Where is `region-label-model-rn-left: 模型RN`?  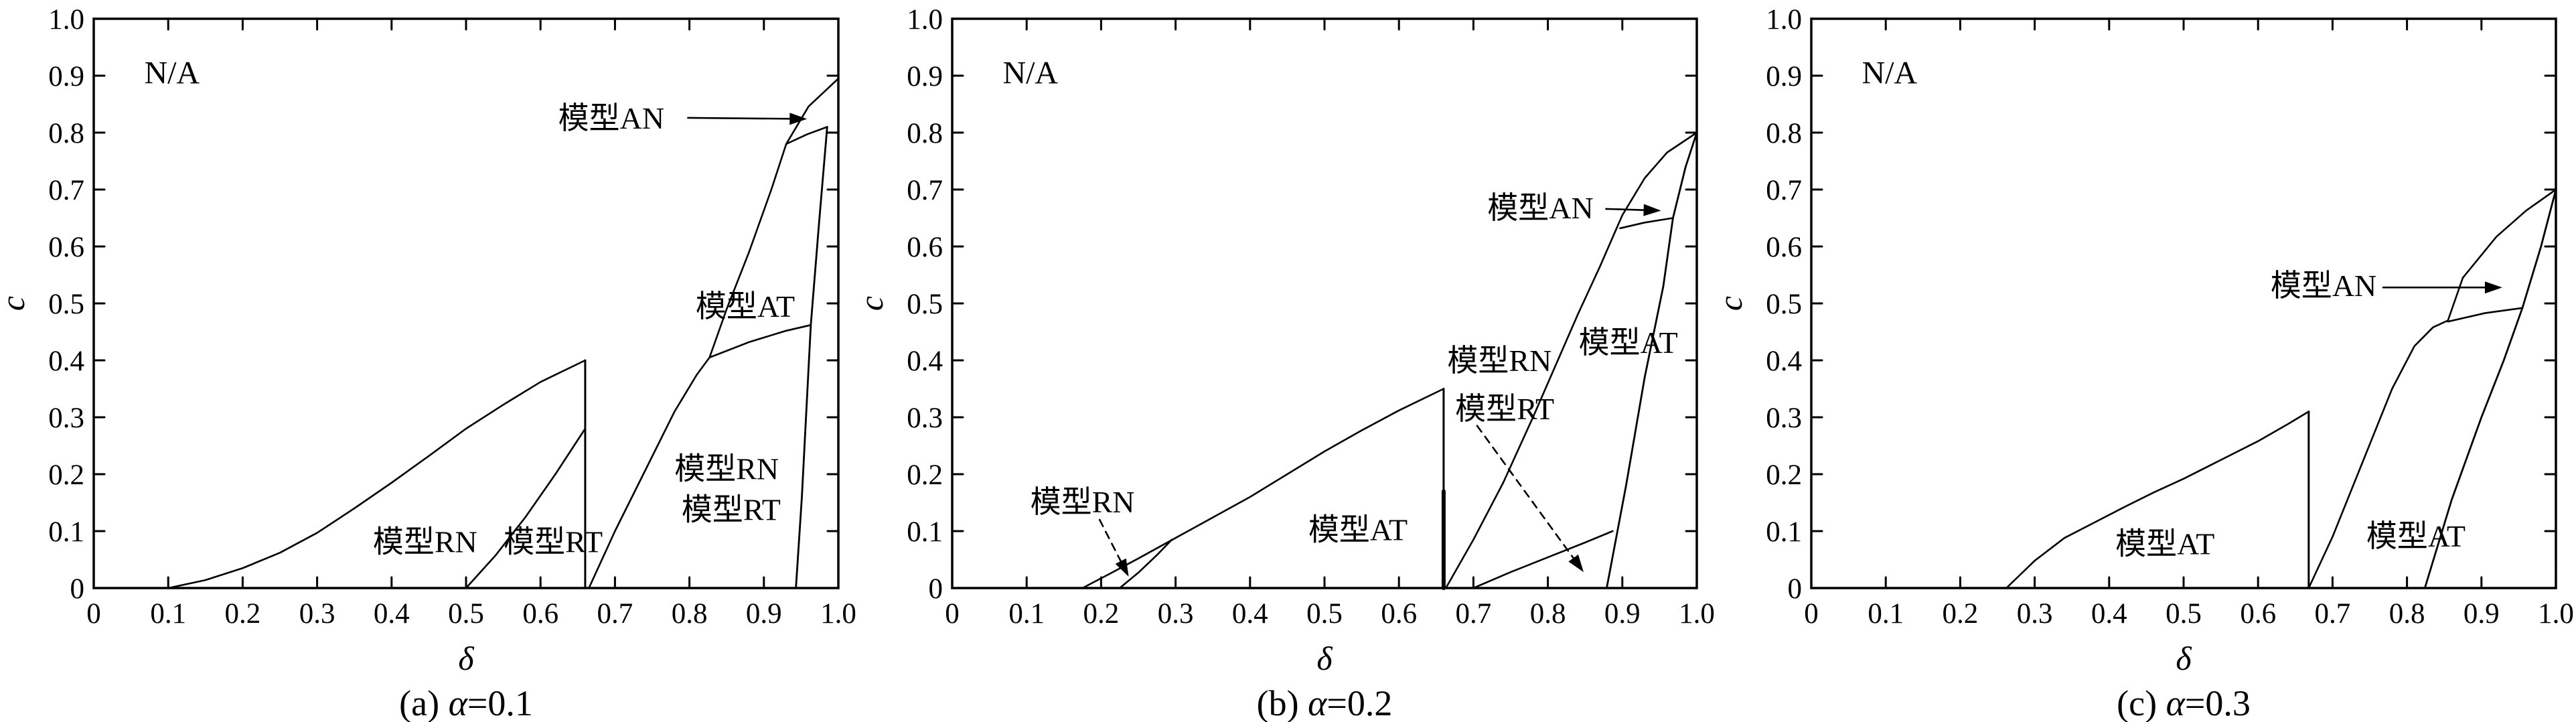
region-label-model-rn-left: 模型RN is located at coordinates (425, 541).